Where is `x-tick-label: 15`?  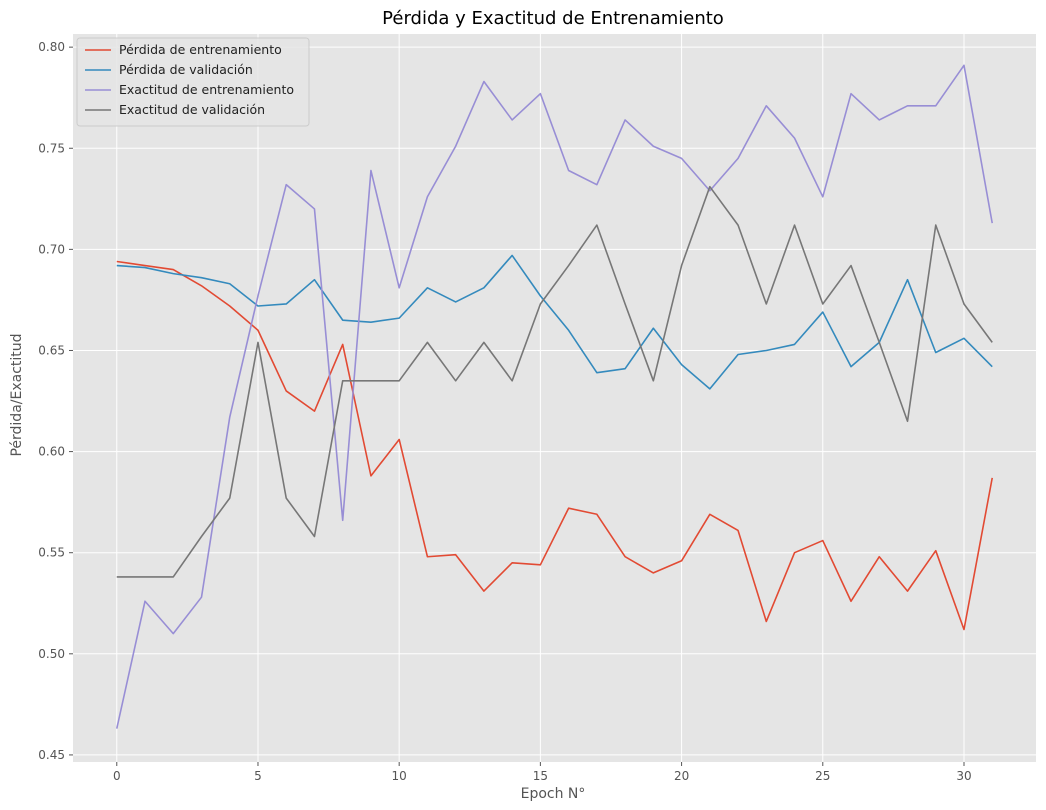
x-tick-label: 15 is located at coordinates (540, 776).